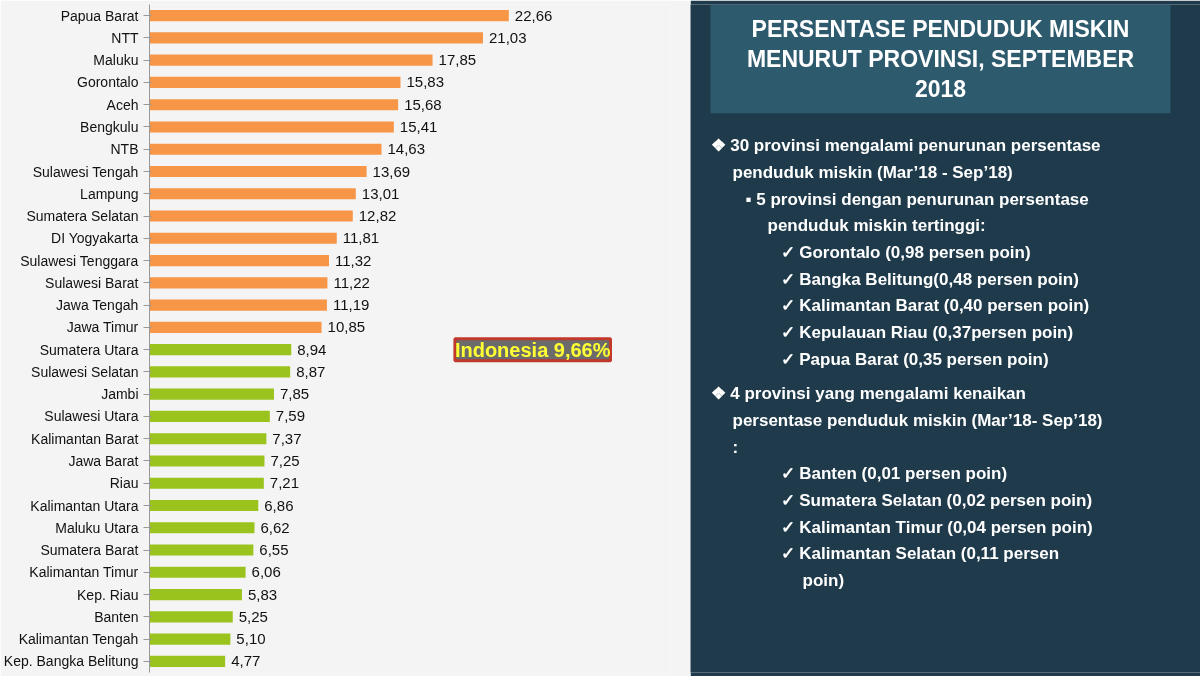 The width and height of the screenshot is (1200, 676). Describe the element at coordinates (125, 37) in the screenshot. I see `y-tick-label: NTT` at that location.